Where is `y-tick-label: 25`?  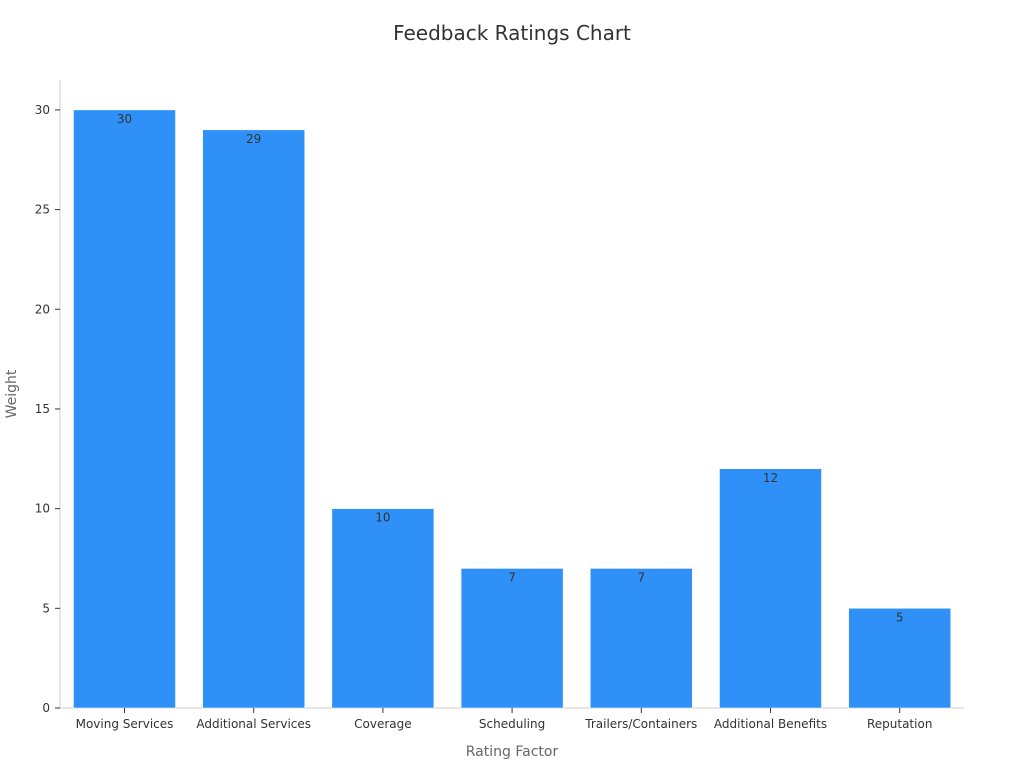
y-tick-label: 25 is located at coordinates (42, 210).